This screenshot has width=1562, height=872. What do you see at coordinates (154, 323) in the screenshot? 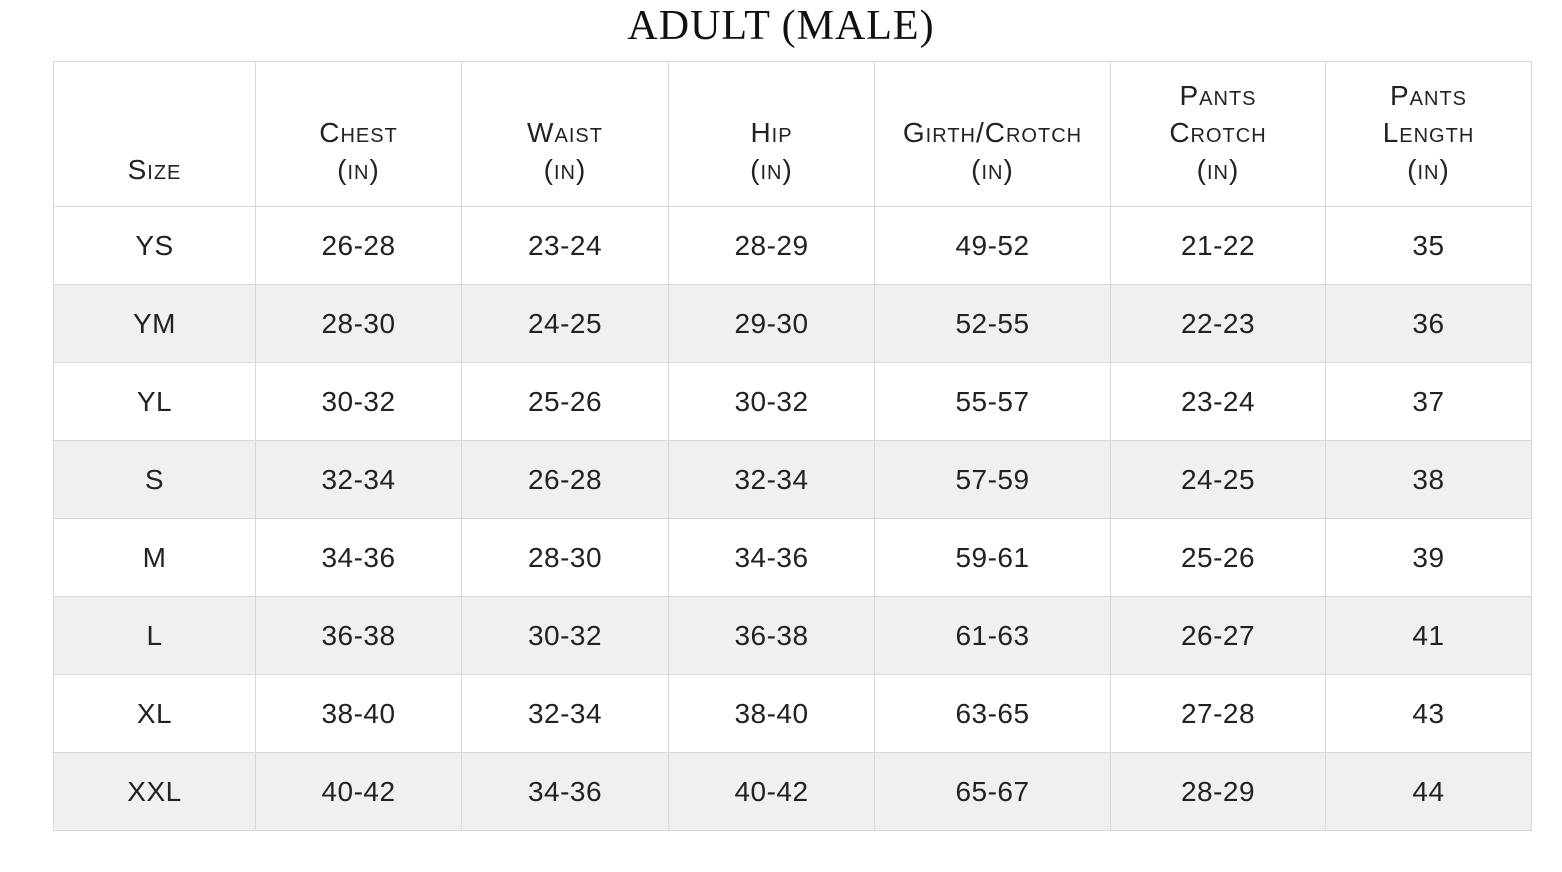
I see `size-cell: YM` at bounding box center [154, 323].